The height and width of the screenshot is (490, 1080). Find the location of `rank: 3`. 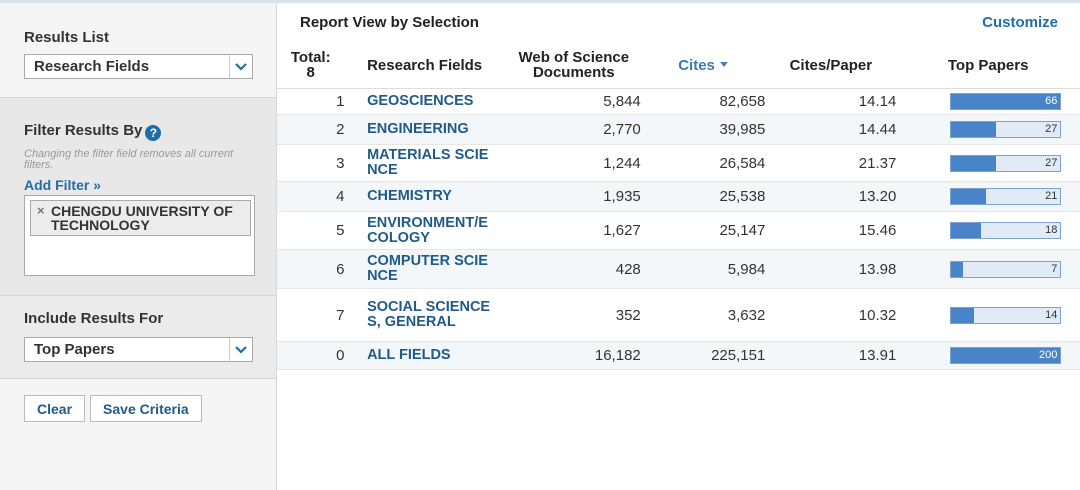

rank: 3 is located at coordinates (311, 163).